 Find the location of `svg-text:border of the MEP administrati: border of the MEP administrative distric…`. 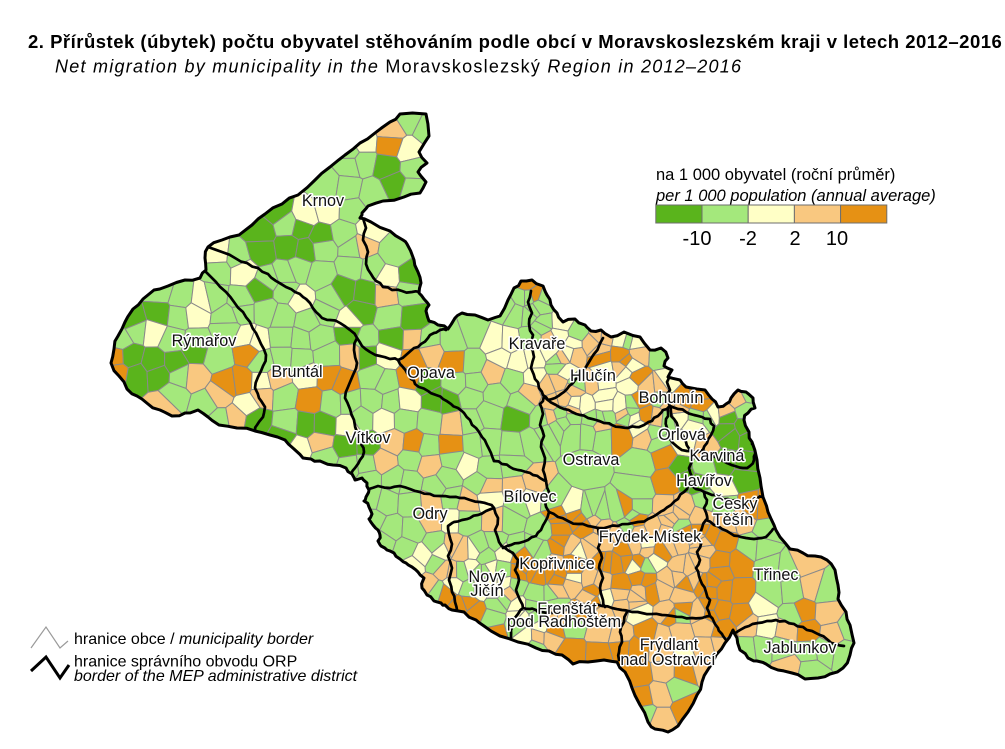

svg-text:border of the MEP administrati: border of the MEP administrative distric… is located at coordinates (216, 676).